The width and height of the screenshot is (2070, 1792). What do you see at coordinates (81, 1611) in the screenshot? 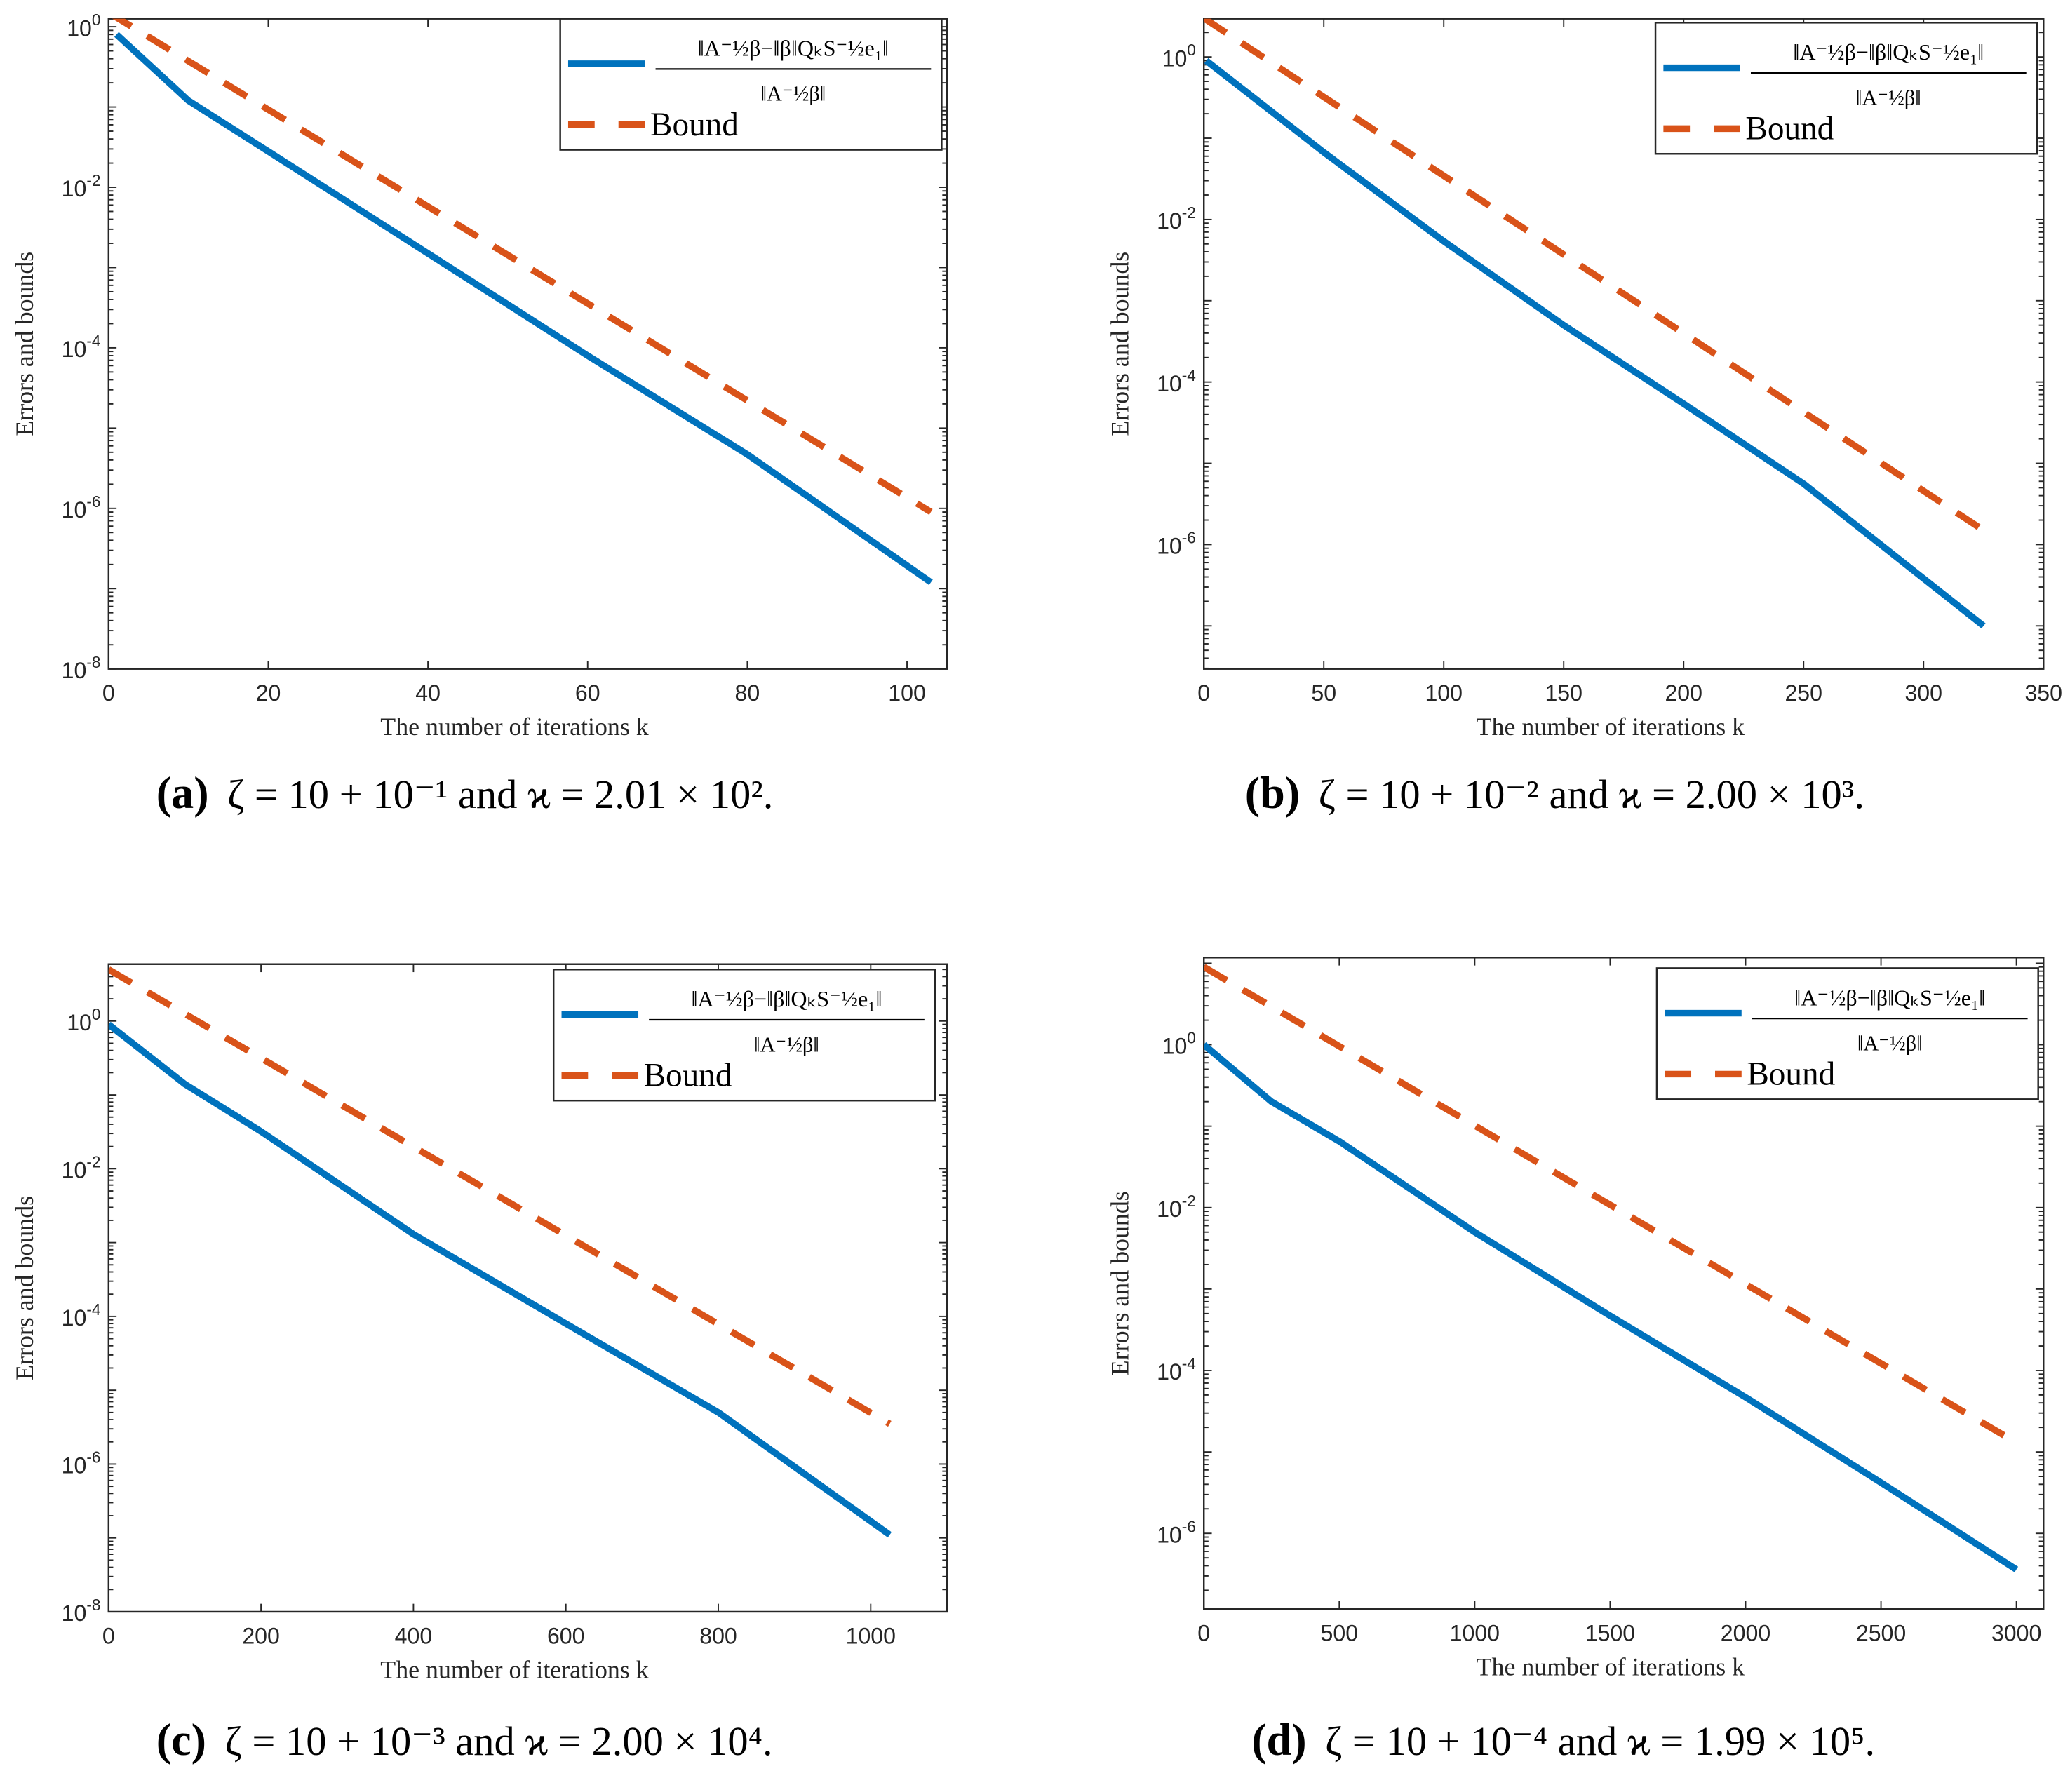
I see `y-tick-label: 10⁻⁸` at bounding box center [81, 1611].